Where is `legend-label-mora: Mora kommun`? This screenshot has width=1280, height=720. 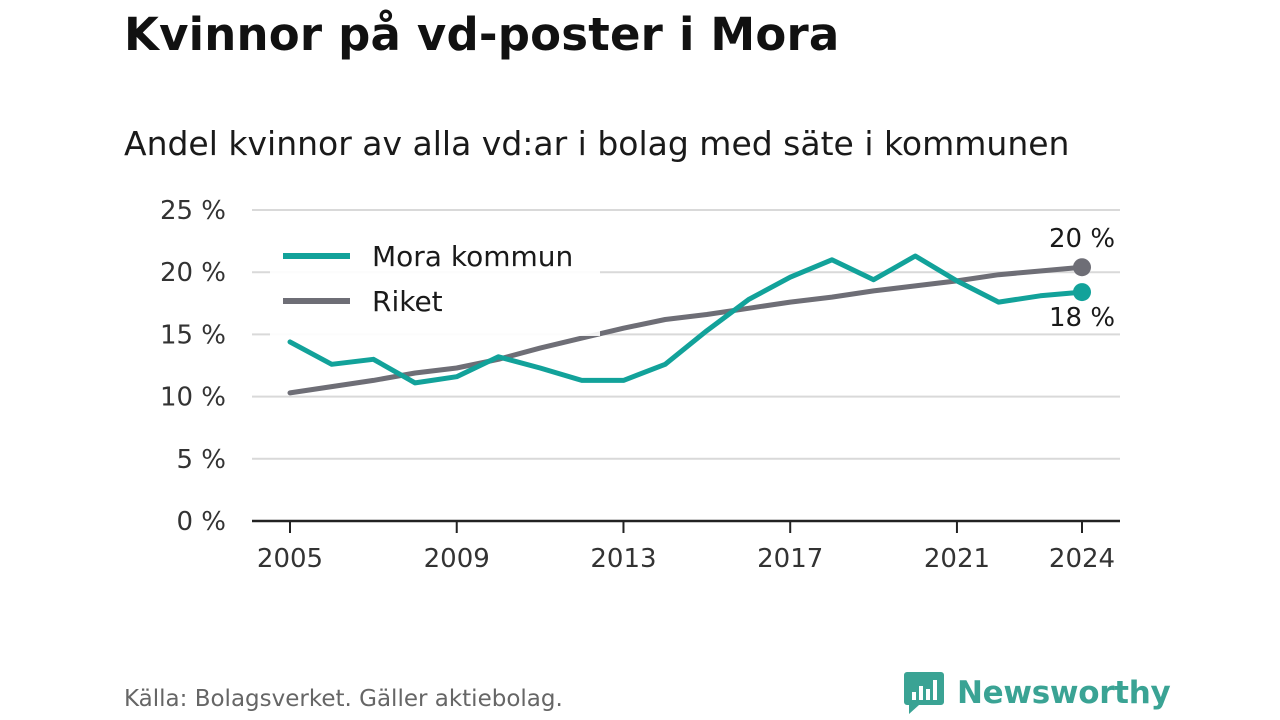 legend-label-mora: Mora kommun is located at coordinates (472, 256).